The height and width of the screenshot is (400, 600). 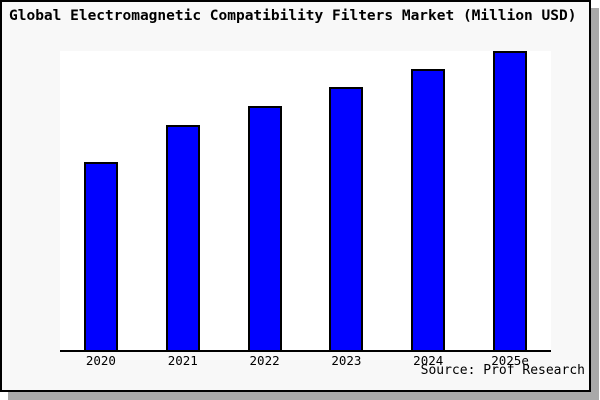 What do you see at coordinates (100, 256) in the screenshot?
I see `bar-2020` at bounding box center [100, 256].